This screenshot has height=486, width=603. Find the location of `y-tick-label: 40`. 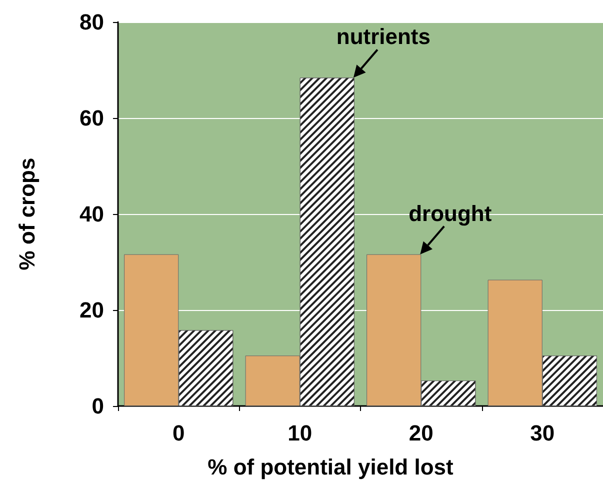

y-tick-label: 40 is located at coordinates (92, 214).